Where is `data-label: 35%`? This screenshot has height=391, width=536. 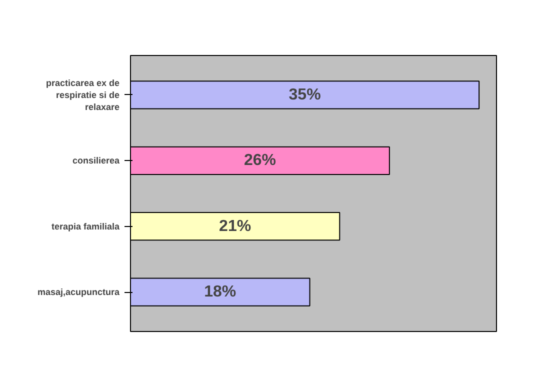
data-label: 35% is located at coordinates (304, 95).